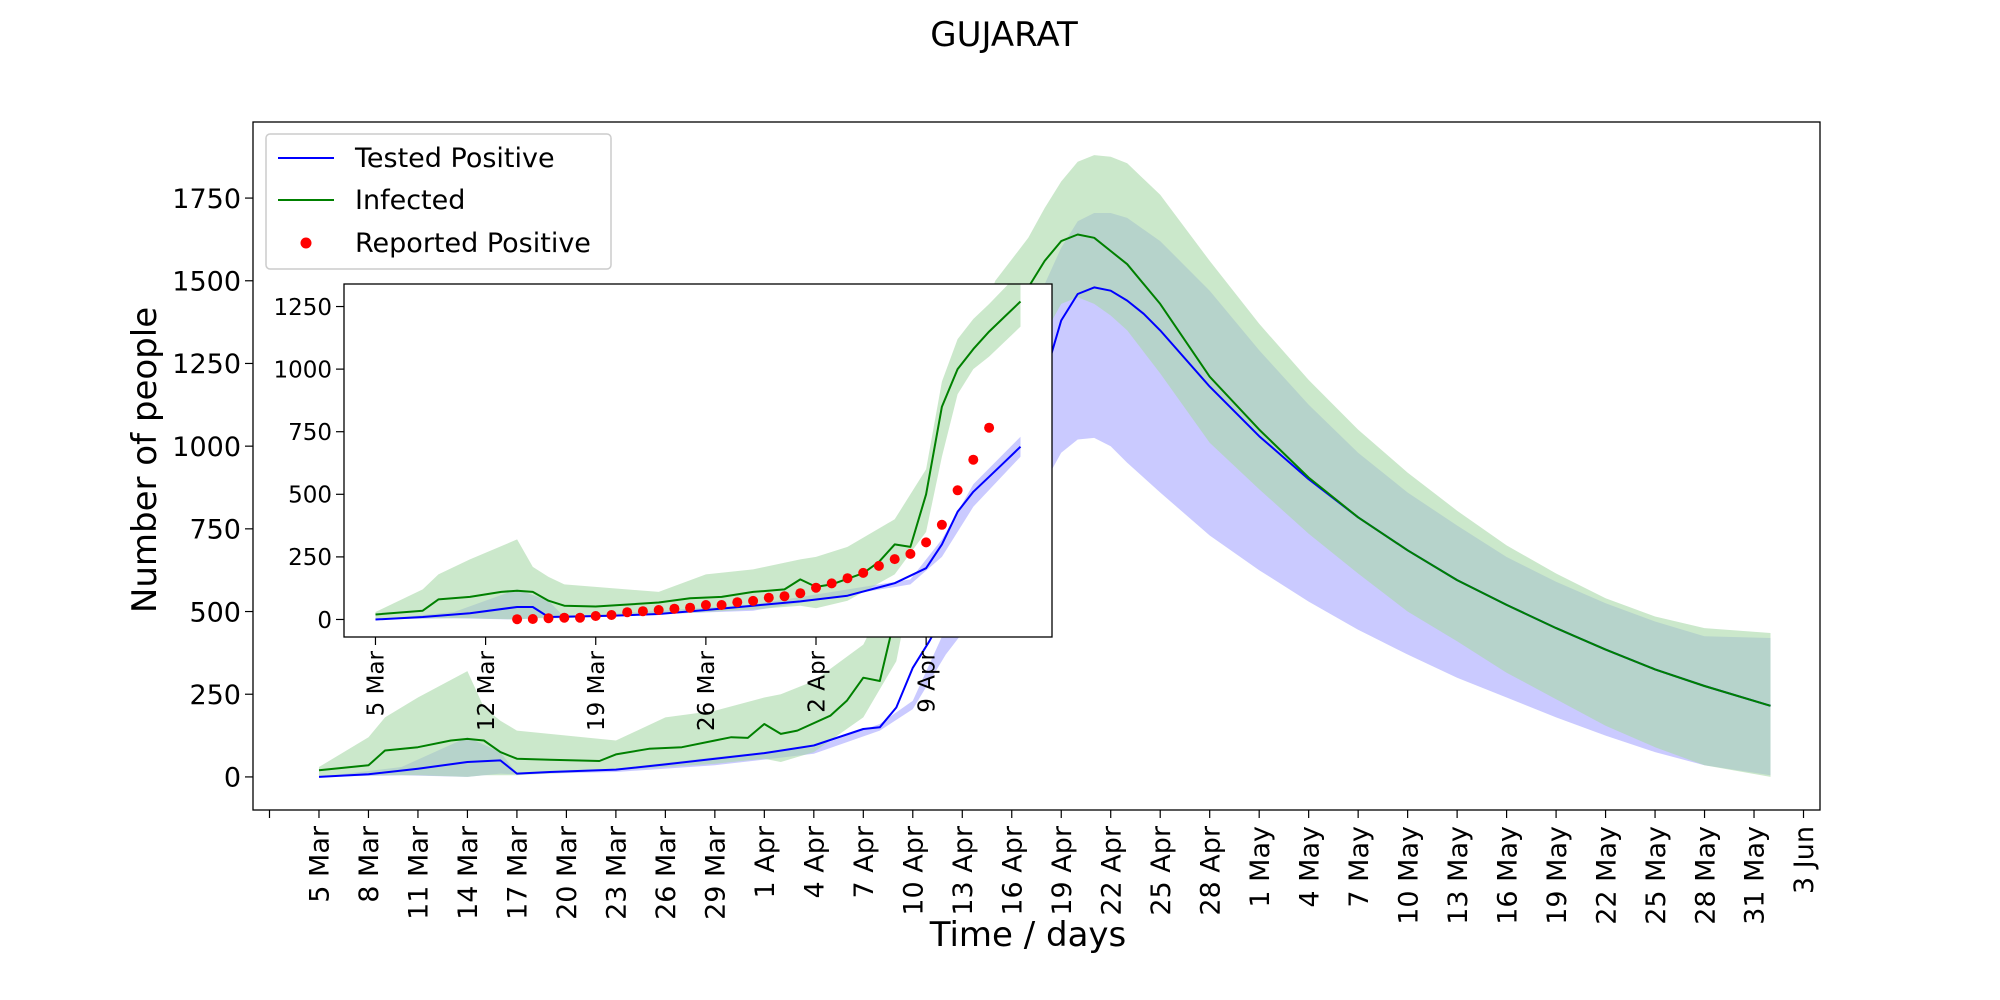 Image resolution: width=2000 pixels, height=1000 pixels. I want to click on legend-box, so click(438, 201).